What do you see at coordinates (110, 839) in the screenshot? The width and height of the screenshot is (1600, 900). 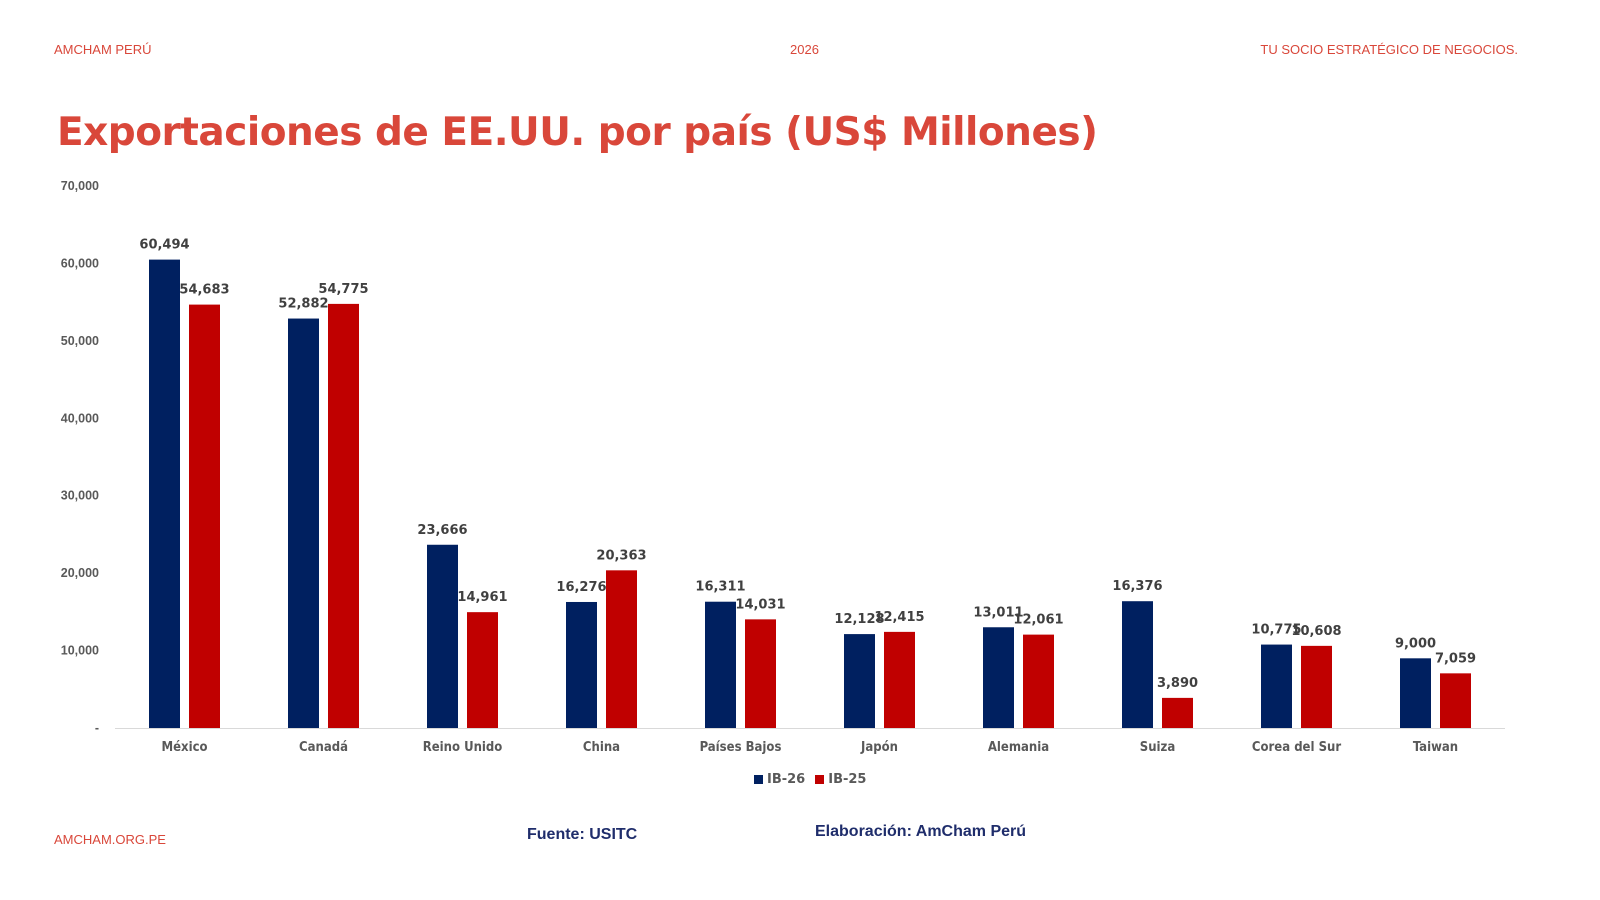 I see `footer-website: AMCHAM.ORG.PE` at bounding box center [110, 839].